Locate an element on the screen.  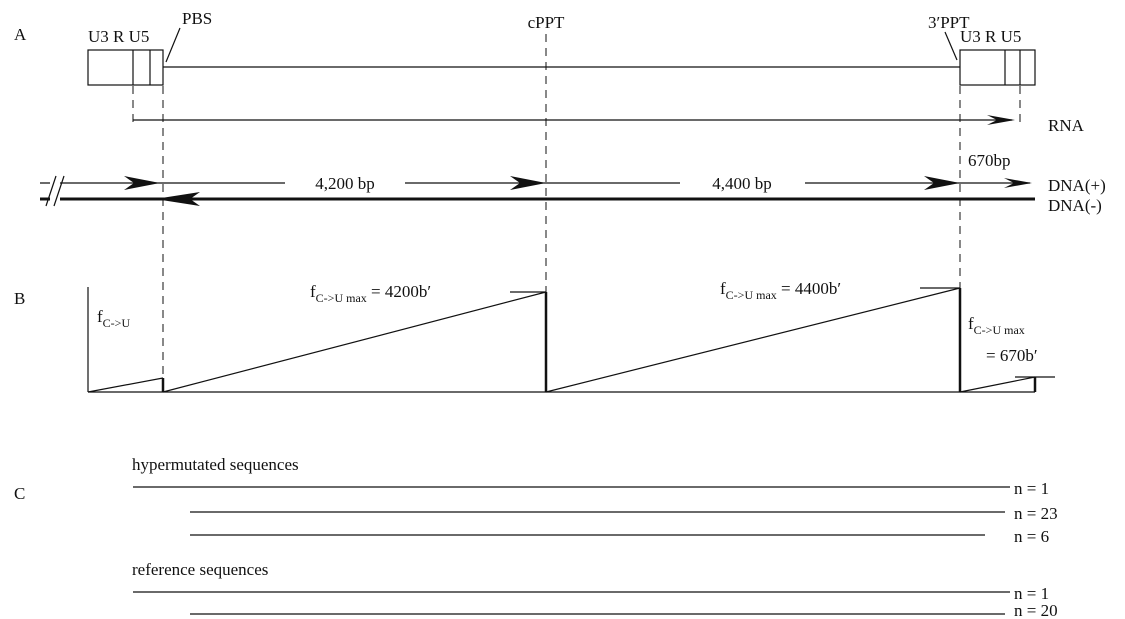
group-title: reference sequences is located at coordinates (200, 569).